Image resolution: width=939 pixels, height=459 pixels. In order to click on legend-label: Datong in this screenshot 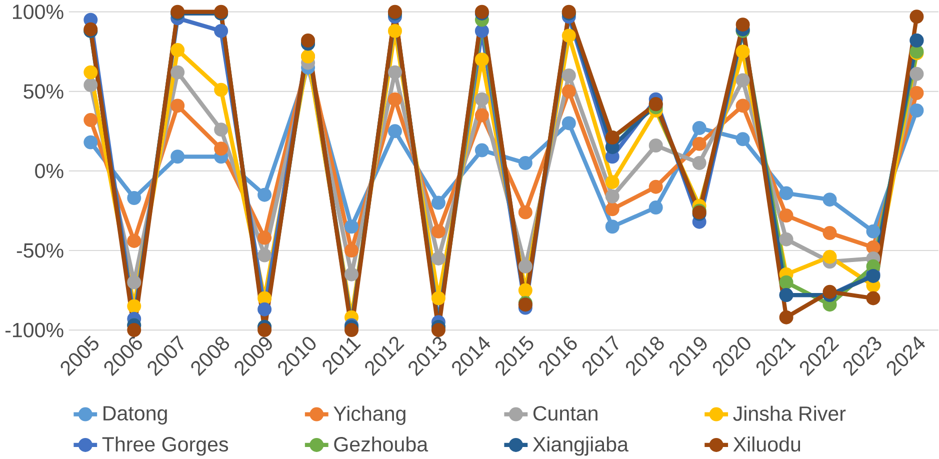, I will do `click(135, 415)`.